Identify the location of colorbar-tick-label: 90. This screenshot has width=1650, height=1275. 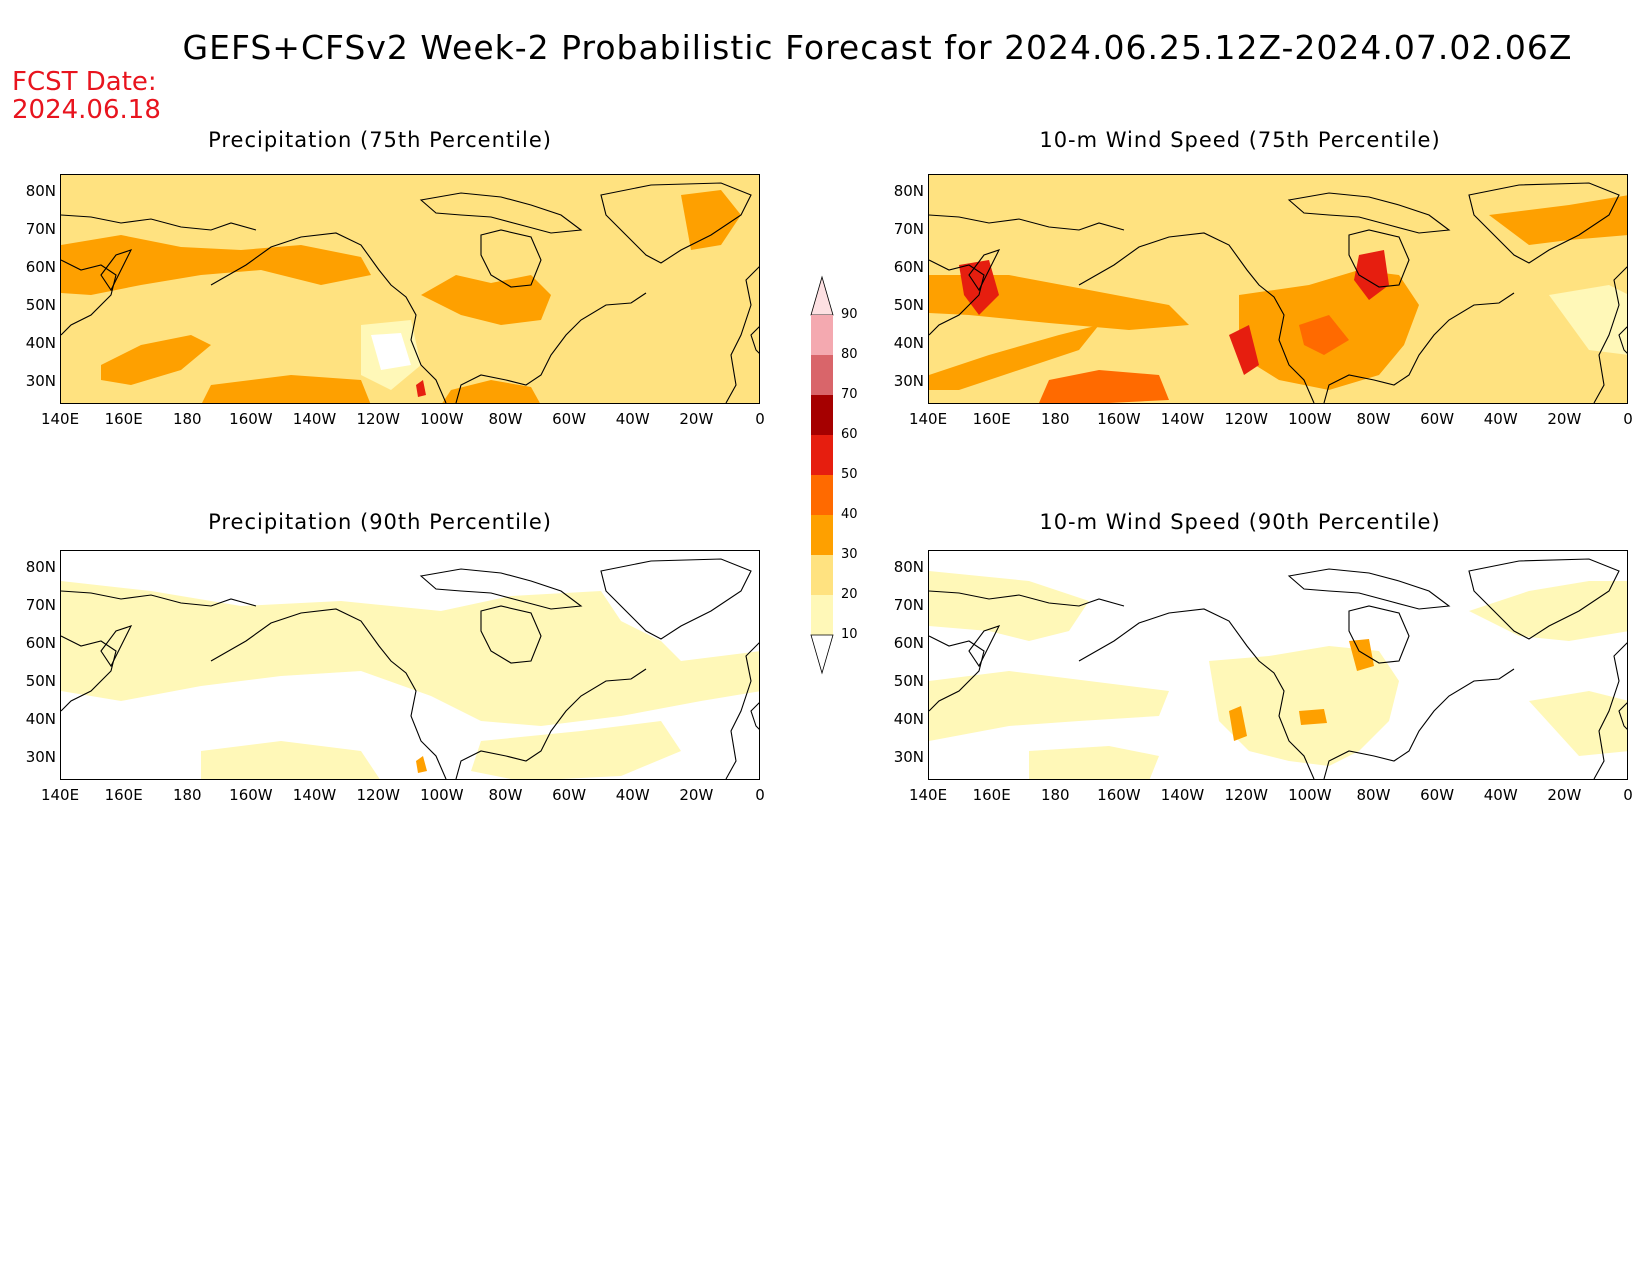
(849, 314).